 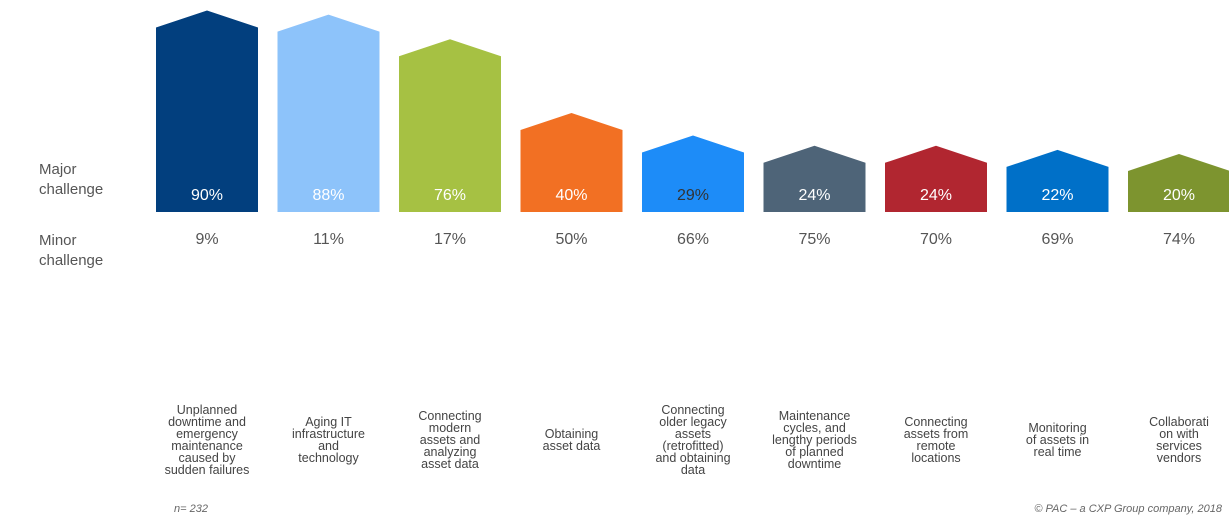 What do you see at coordinates (571, 446) in the screenshot?
I see `category-label-4-line-2: asset data` at bounding box center [571, 446].